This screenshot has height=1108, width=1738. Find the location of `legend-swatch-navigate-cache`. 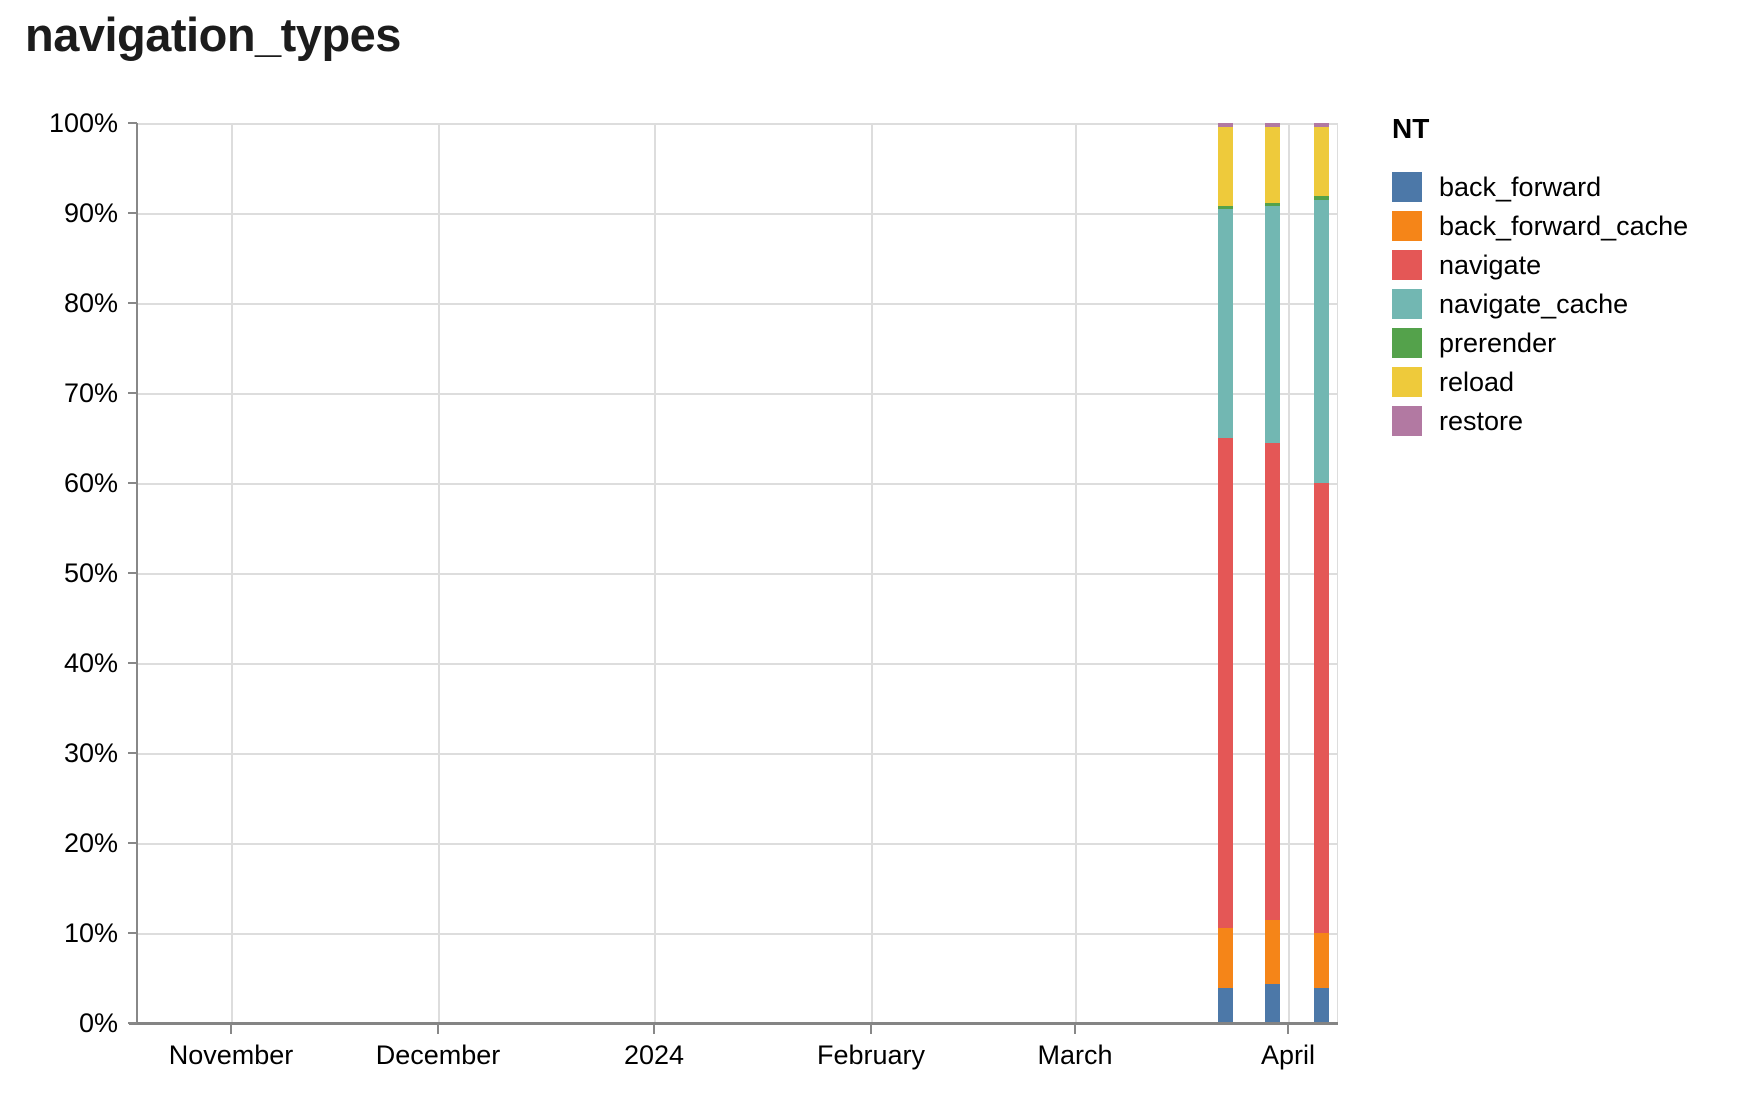

legend-swatch-navigate-cache is located at coordinates (1407, 304).